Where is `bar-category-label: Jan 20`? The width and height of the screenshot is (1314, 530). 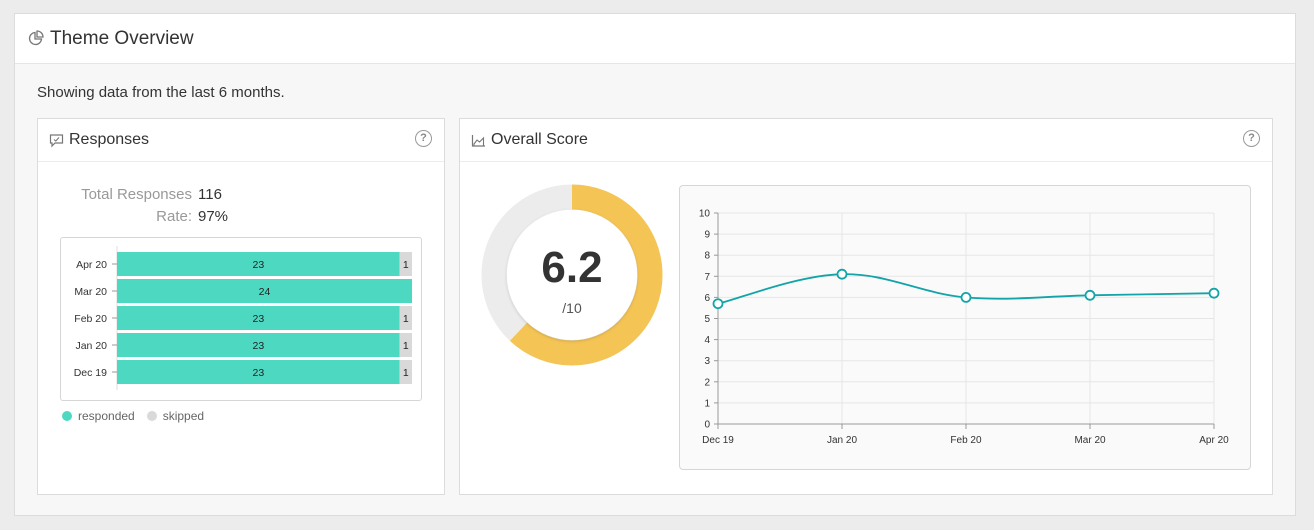 bar-category-label: Jan 20 is located at coordinates (91, 346).